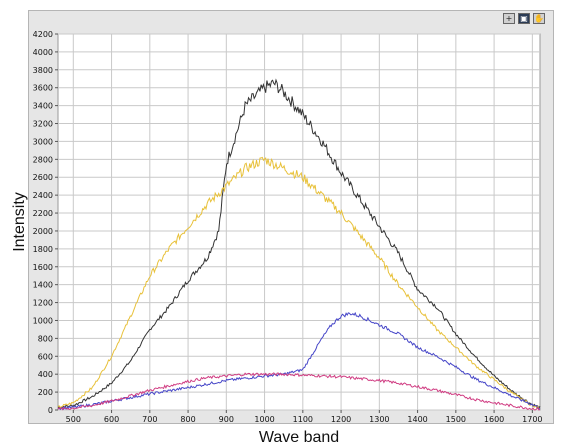 This screenshot has height=446, width=562. I want to click on y-tick-label: 3200, so click(43, 124).